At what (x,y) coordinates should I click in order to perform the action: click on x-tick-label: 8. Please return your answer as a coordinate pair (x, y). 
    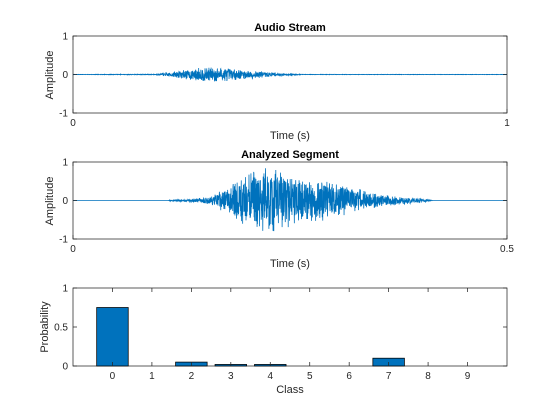
    Looking at the image, I should click on (428, 376).